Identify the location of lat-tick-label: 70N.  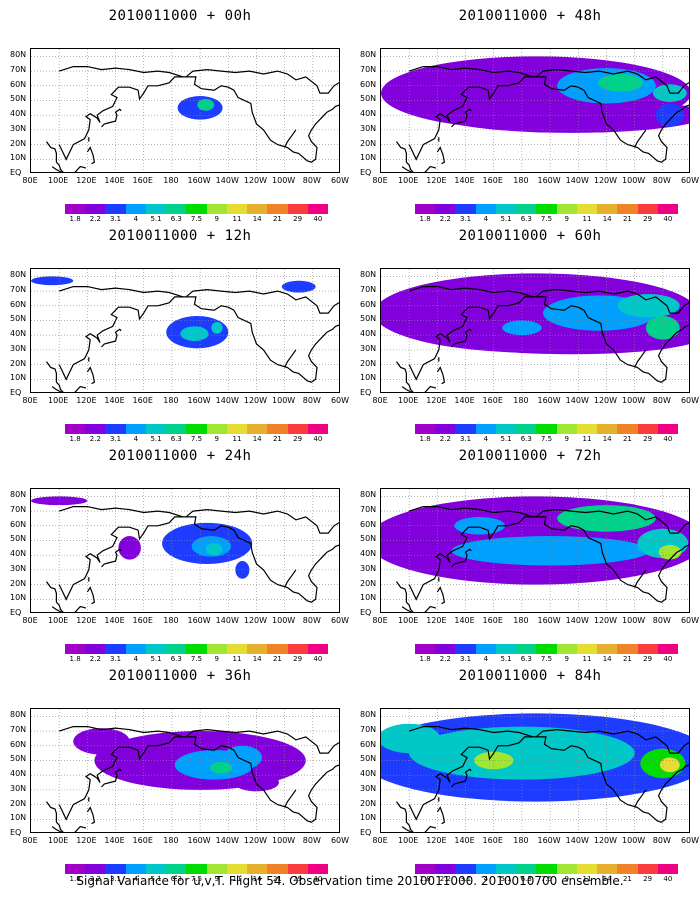
(368, 290).